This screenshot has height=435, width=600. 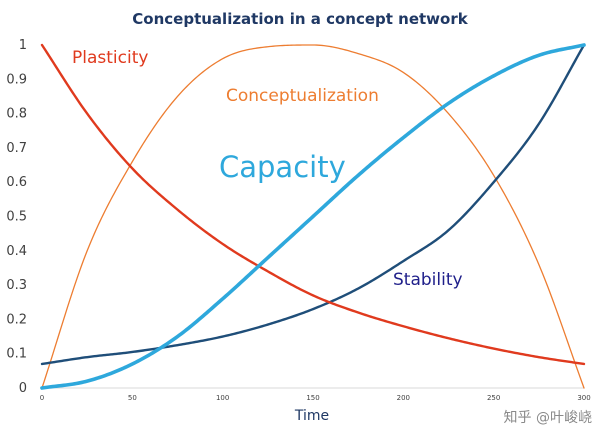 I want to click on y-tick-label: 0.9, so click(x=16, y=79).